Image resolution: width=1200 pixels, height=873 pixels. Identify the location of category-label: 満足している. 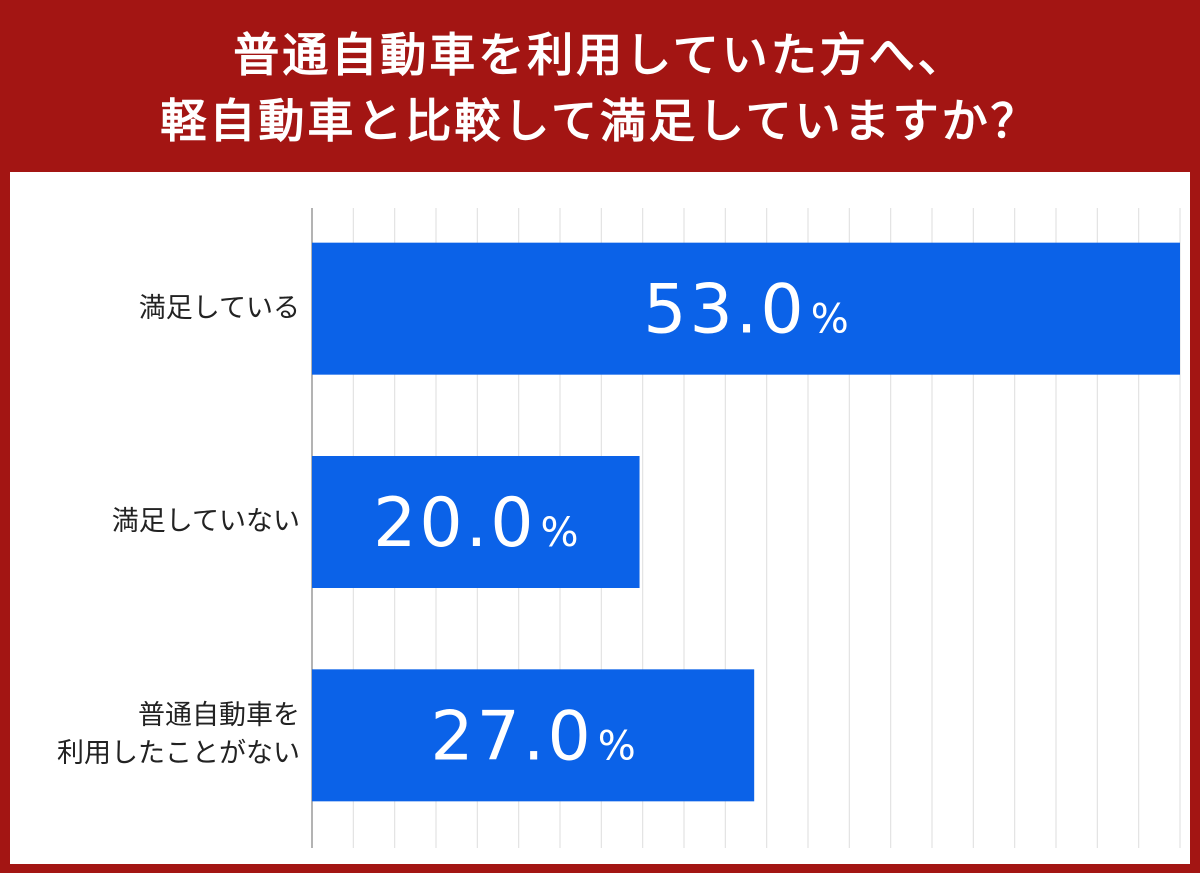
(155, 309).